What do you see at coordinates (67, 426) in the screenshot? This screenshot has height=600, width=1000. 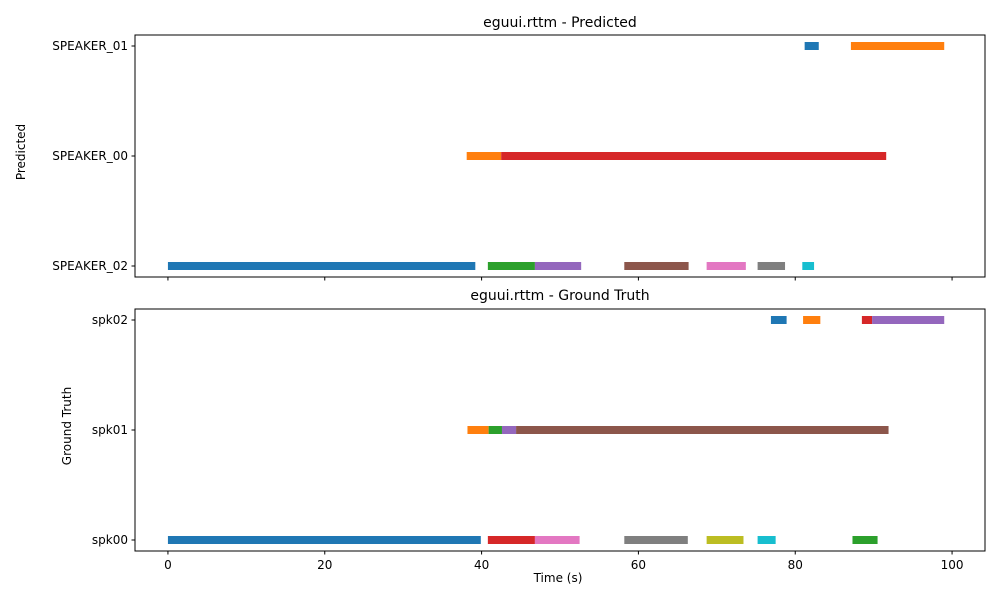 I see `ground-truth-y-axis-label: Ground Truth` at bounding box center [67, 426].